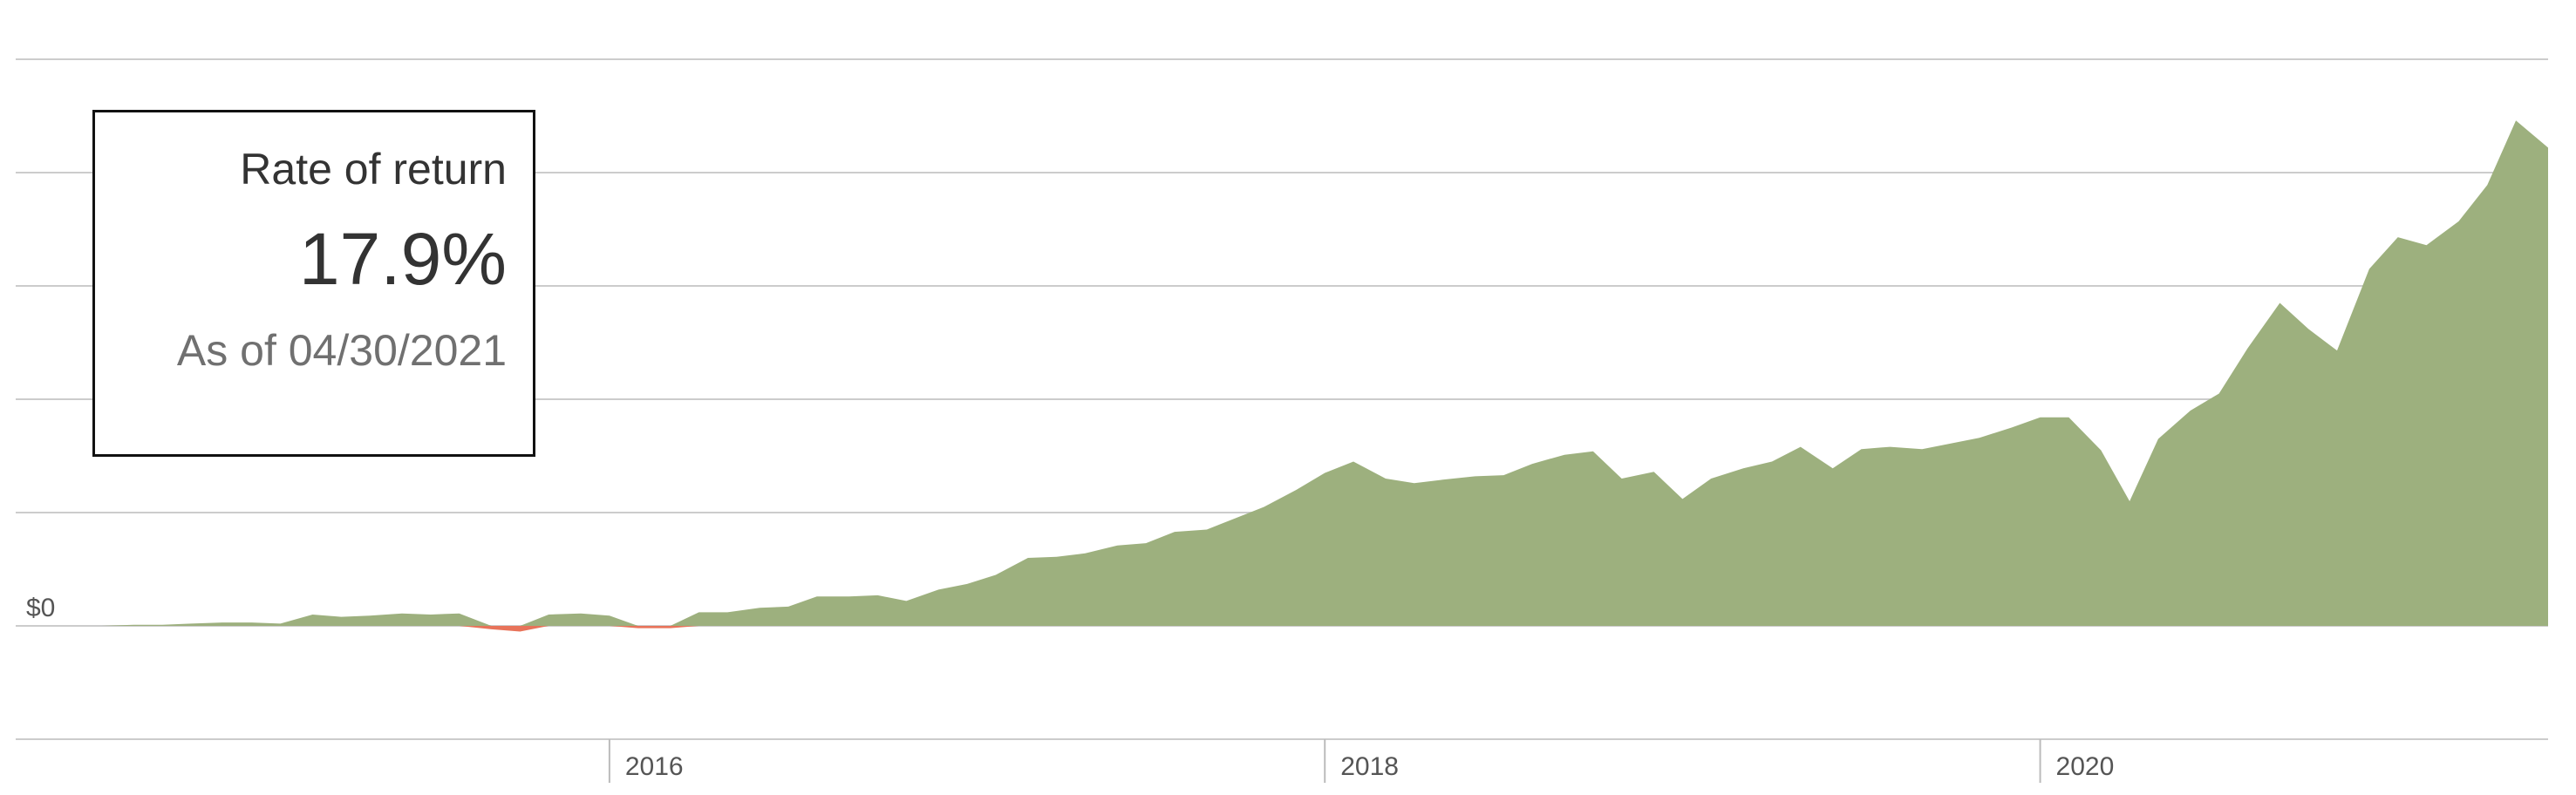  I want to click on x-axis: 2016 2018 2020, so click(1362, 761).